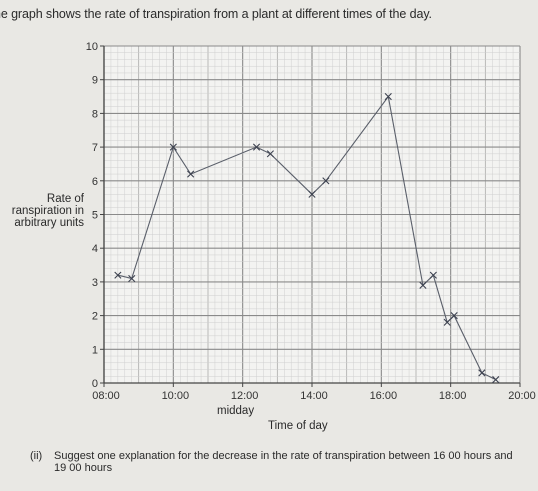 The width and height of the screenshot is (538, 491). What do you see at coordinates (95, 283) in the screenshot?
I see `y-tick-label: 3` at bounding box center [95, 283].